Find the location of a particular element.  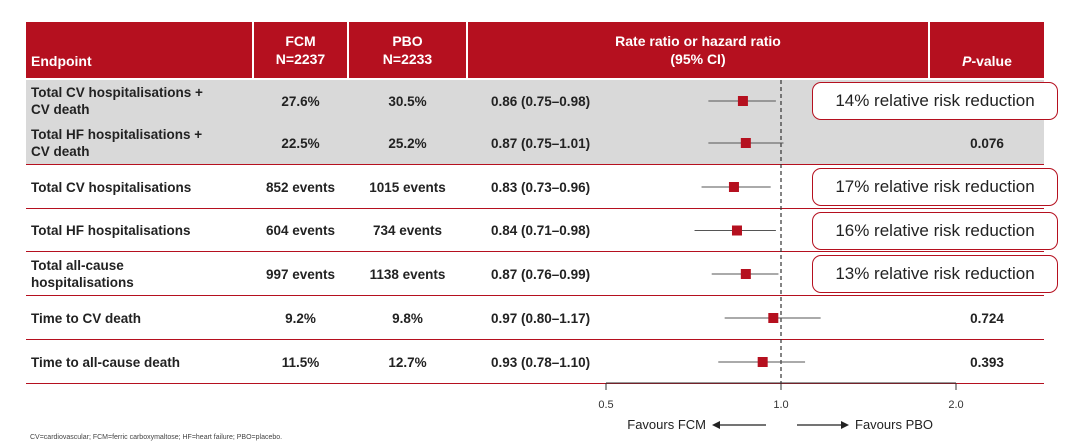

pbo-value: 9.8% is located at coordinates (407, 318).